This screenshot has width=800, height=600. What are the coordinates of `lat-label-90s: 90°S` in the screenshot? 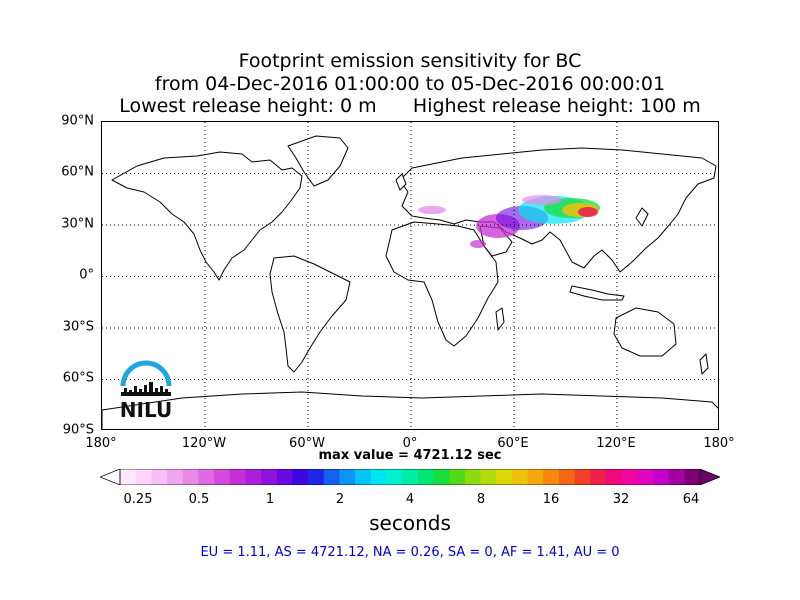 It's located at (78, 430).